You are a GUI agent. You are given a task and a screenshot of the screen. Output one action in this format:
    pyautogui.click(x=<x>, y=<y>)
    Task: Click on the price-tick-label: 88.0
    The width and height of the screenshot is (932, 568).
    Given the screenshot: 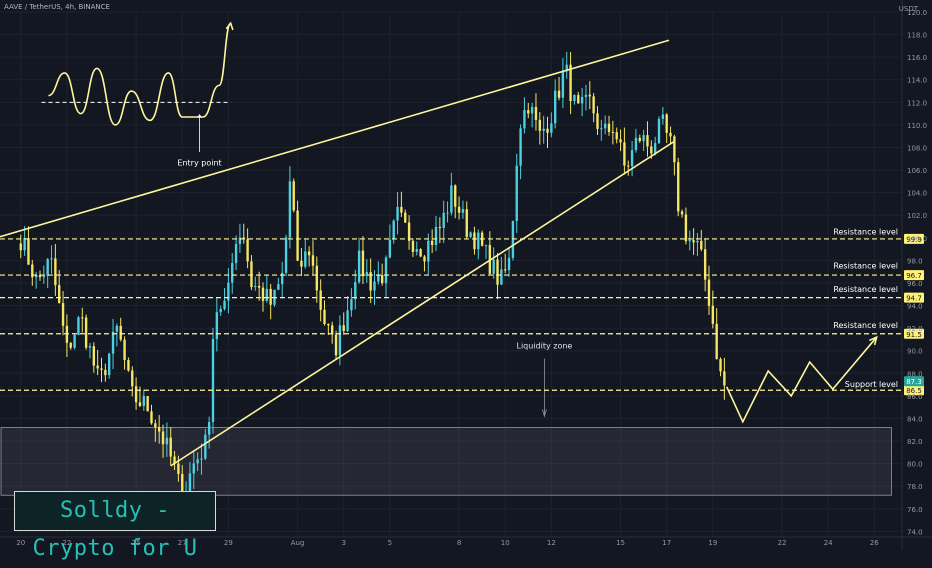 What is the action you would take?
    pyautogui.click(x=915, y=374)
    